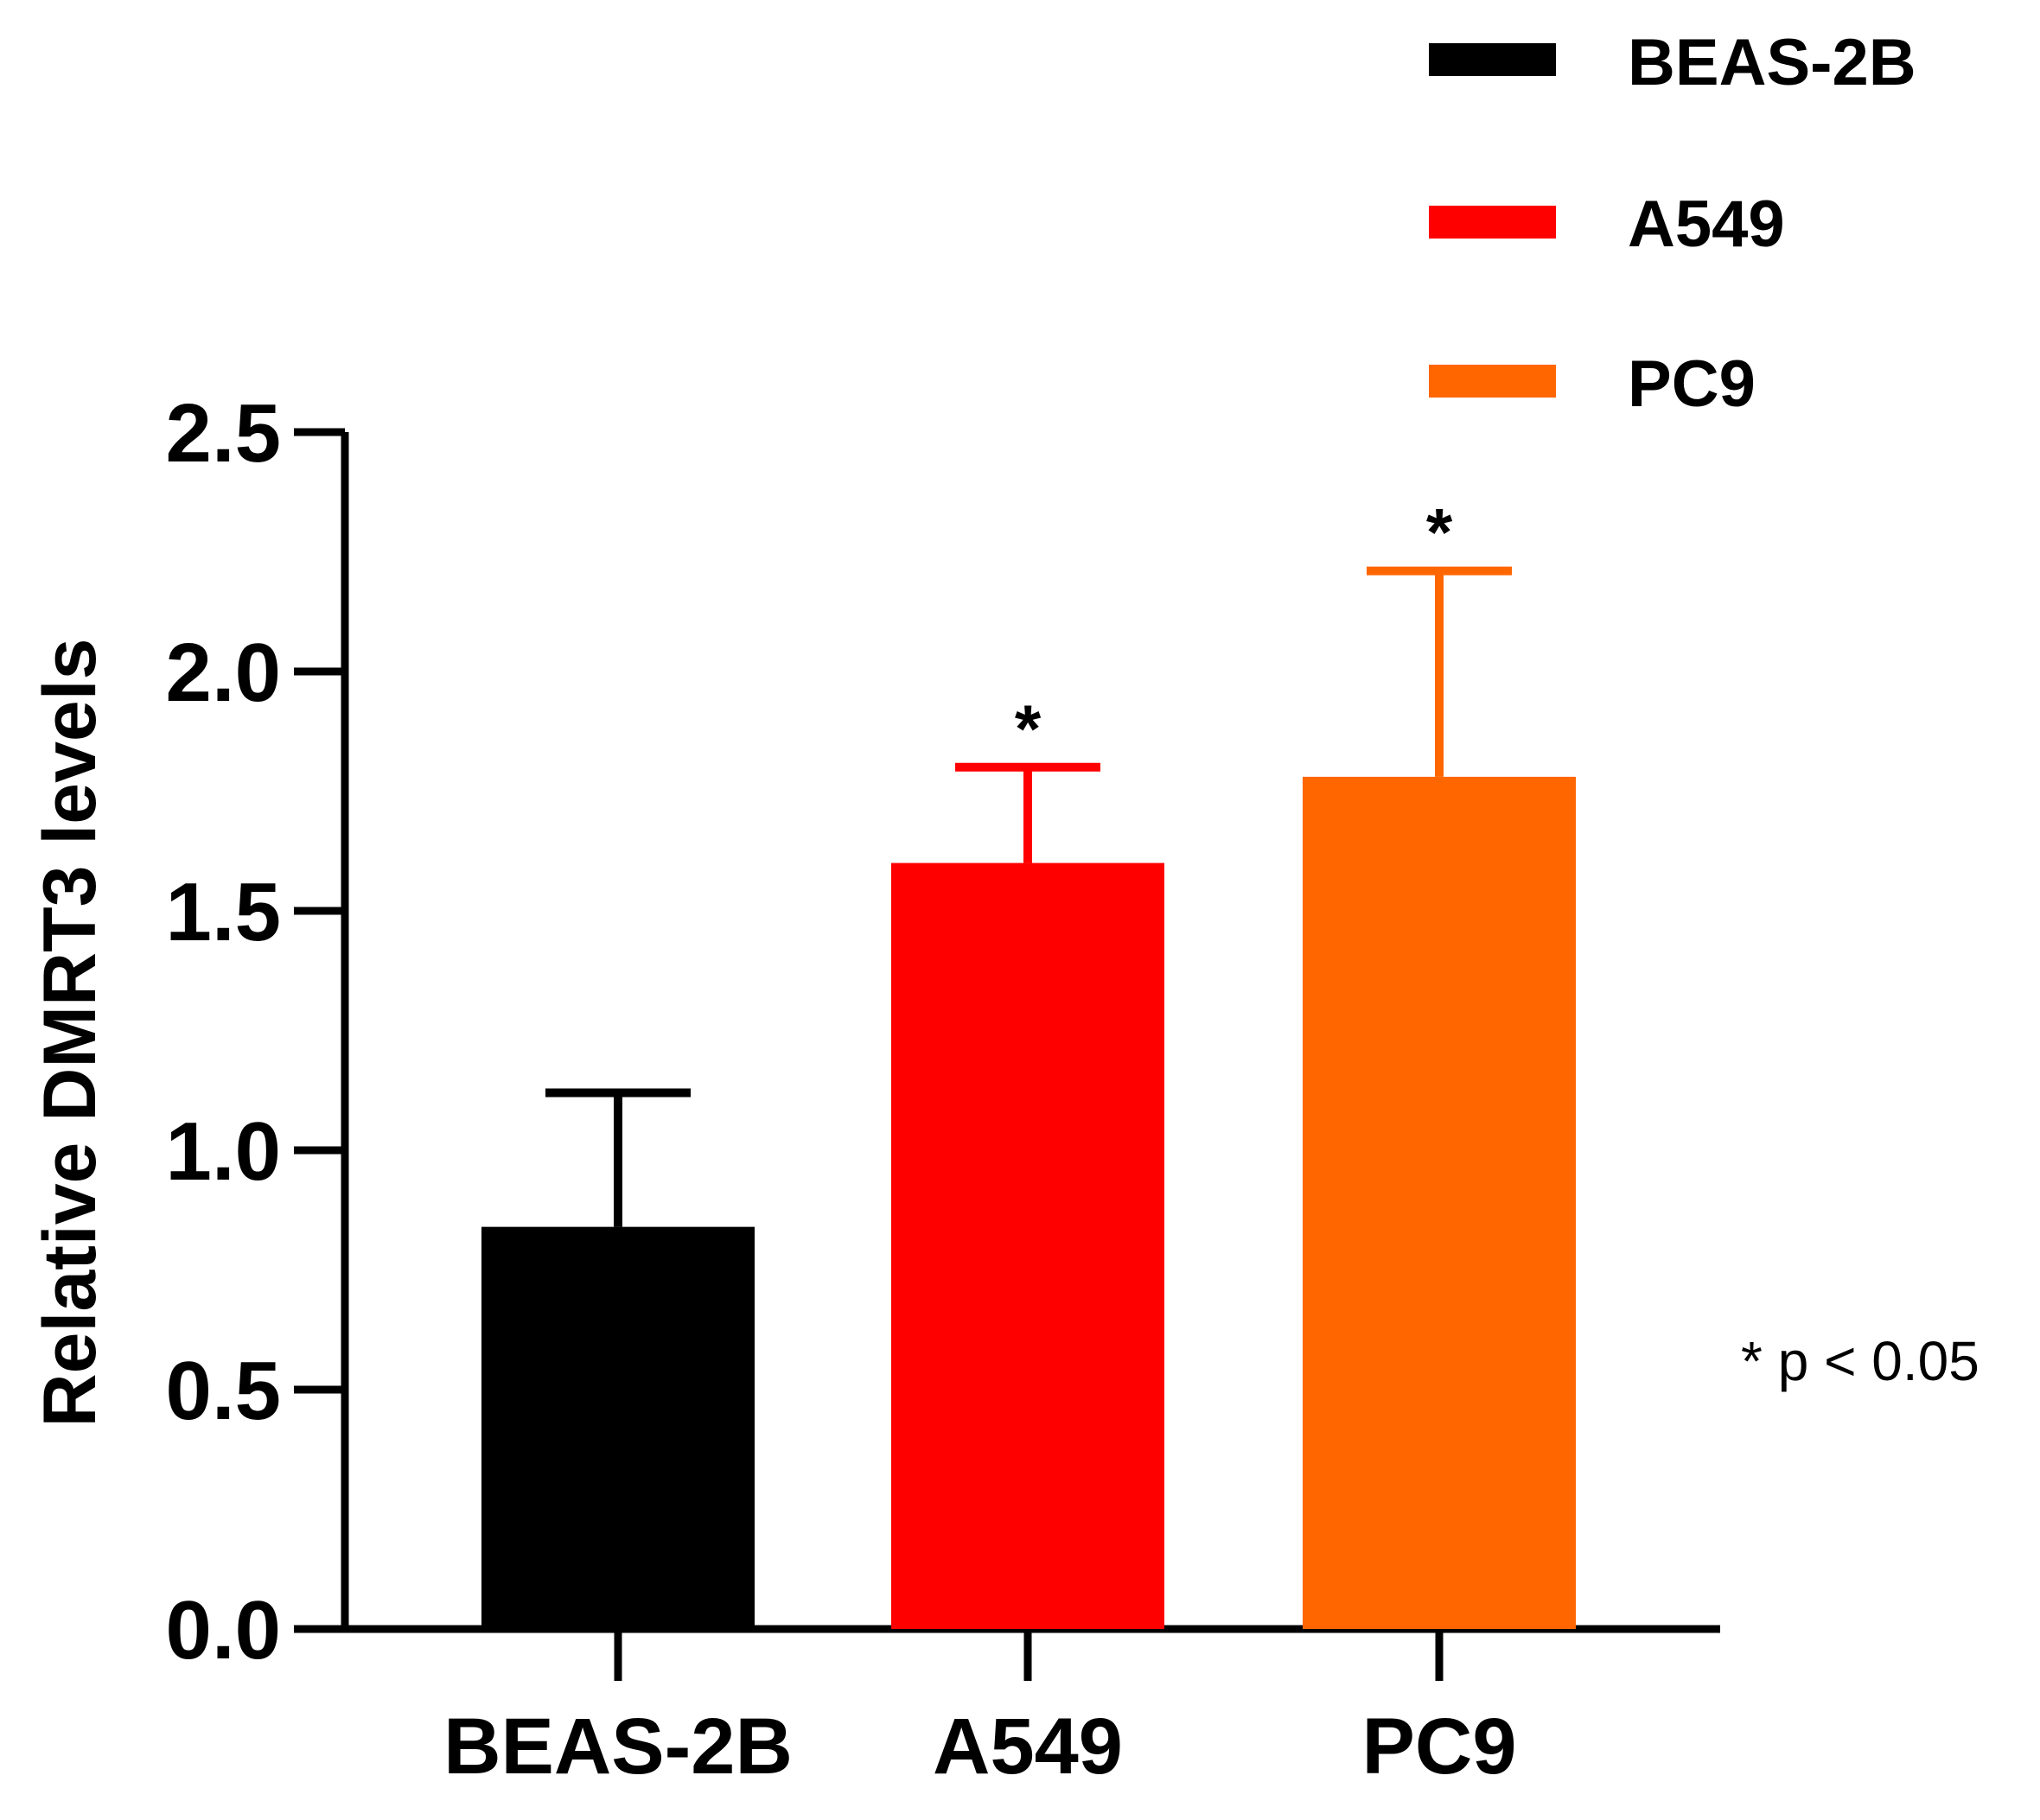 This screenshot has height=1820, width=2040. Describe the element at coordinates (1692, 384) in the screenshot. I see `legend-label-pc9: PC9` at that location.